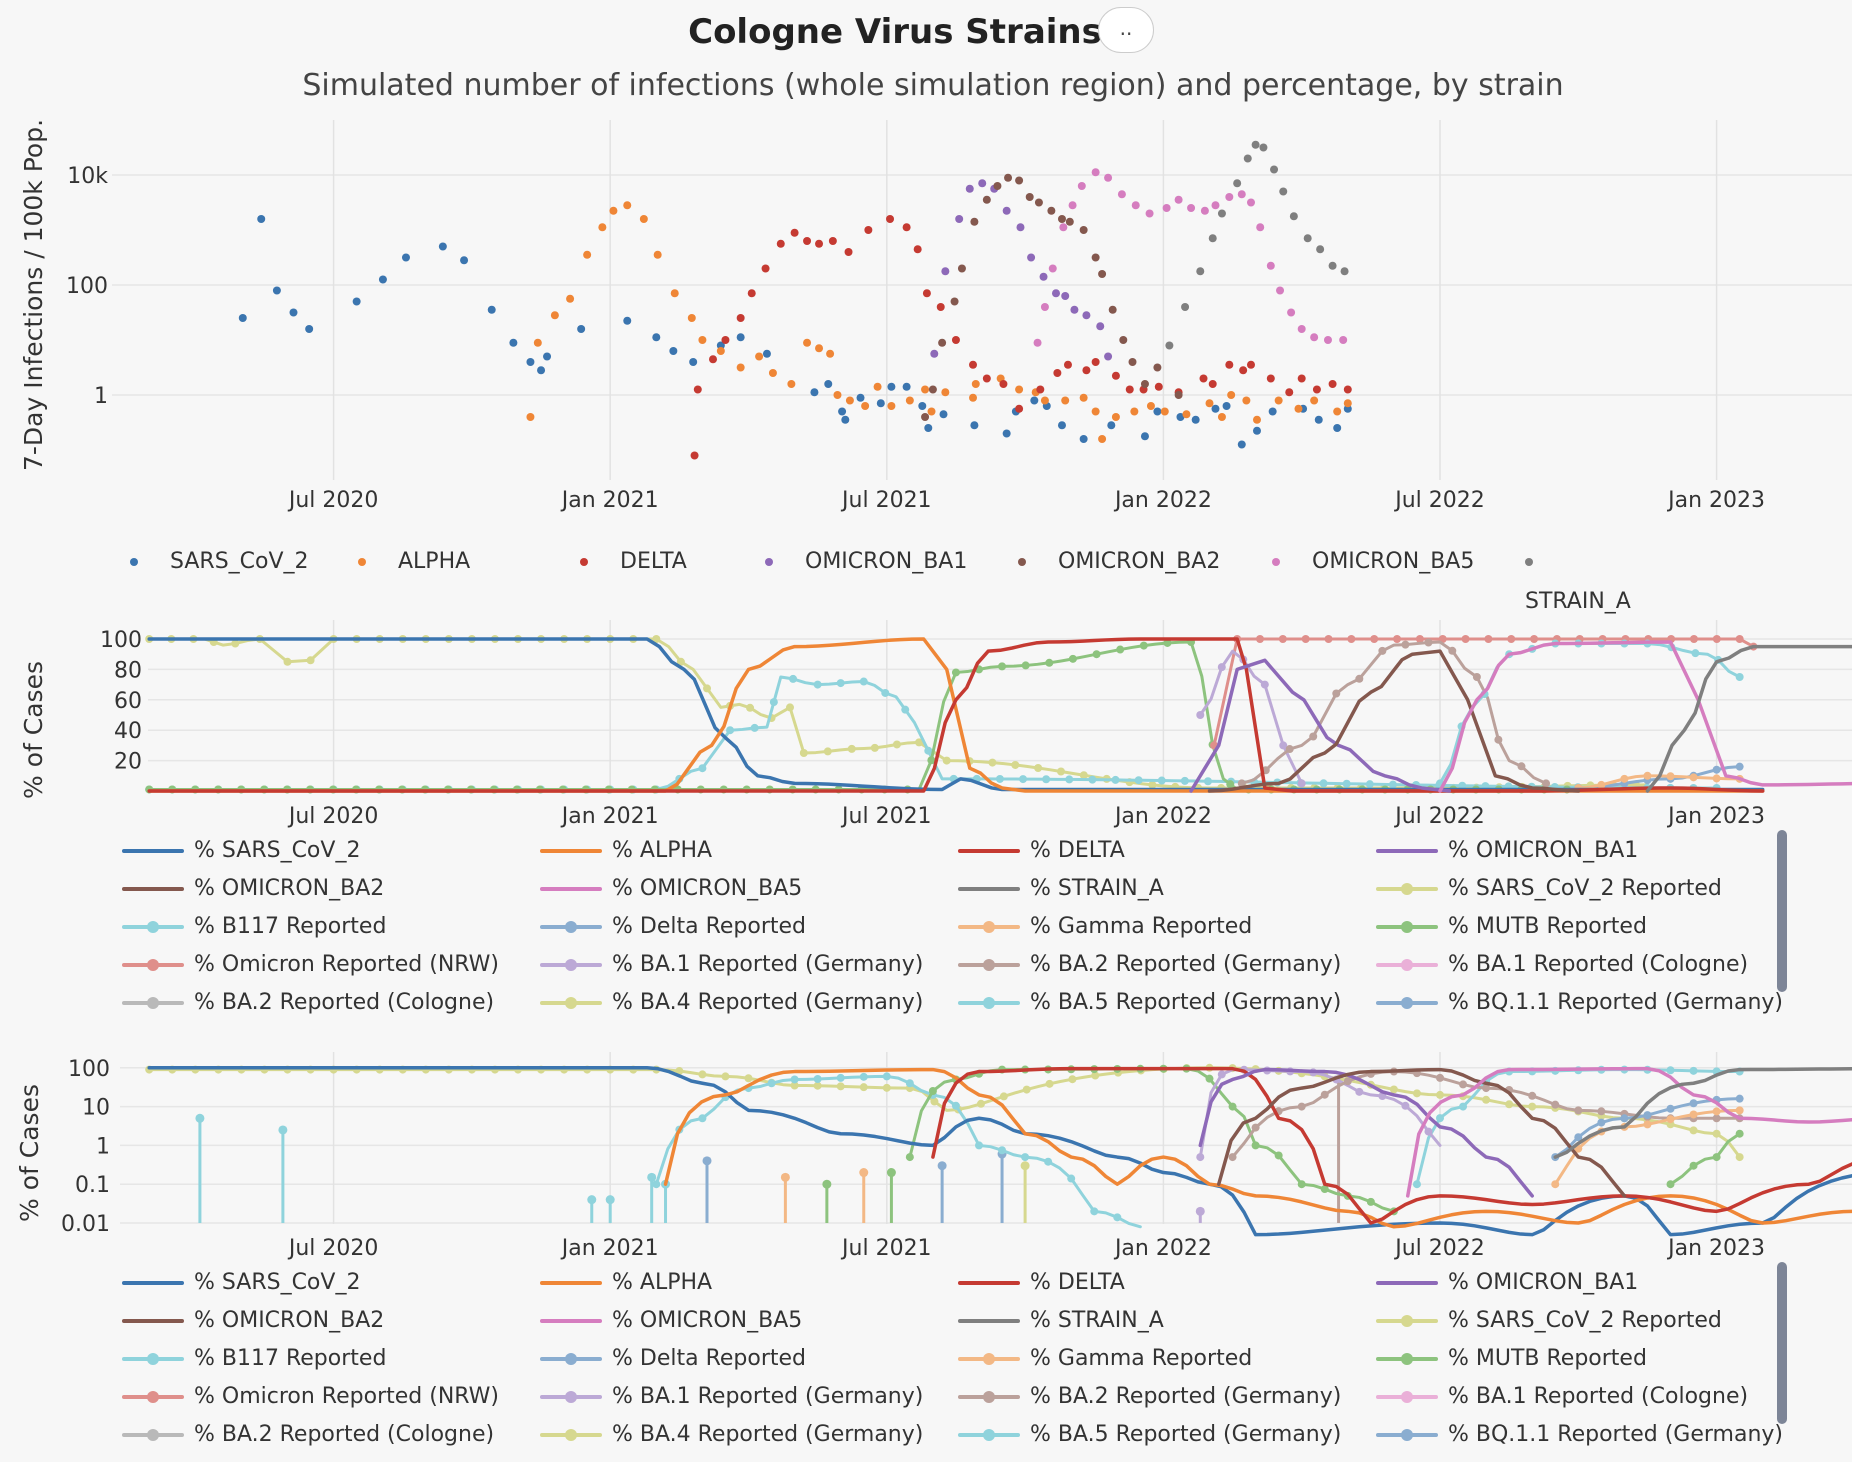 The height and width of the screenshot is (1462, 1852). What do you see at coordinates (1628, 1132) in the screenshot?
I see `simulated-series-line` at bounding box center [1628, 1132].